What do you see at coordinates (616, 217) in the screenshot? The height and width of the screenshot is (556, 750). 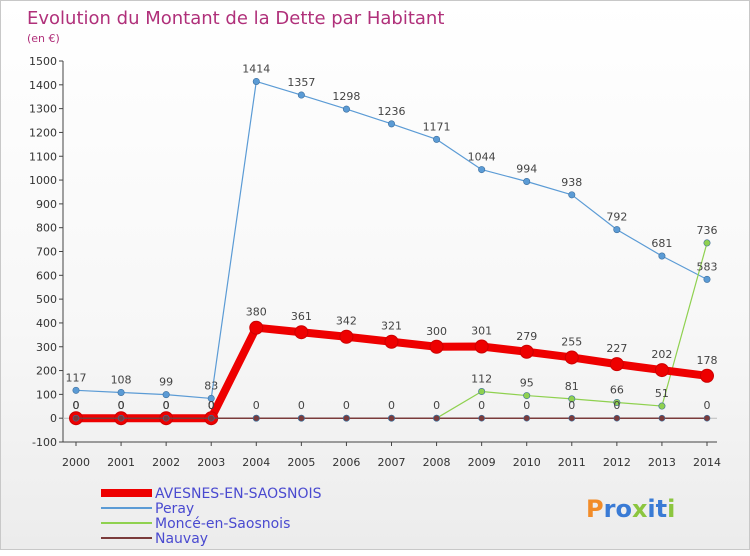 I see `data-label-Peray: 792` at bounding box center [616, 217].